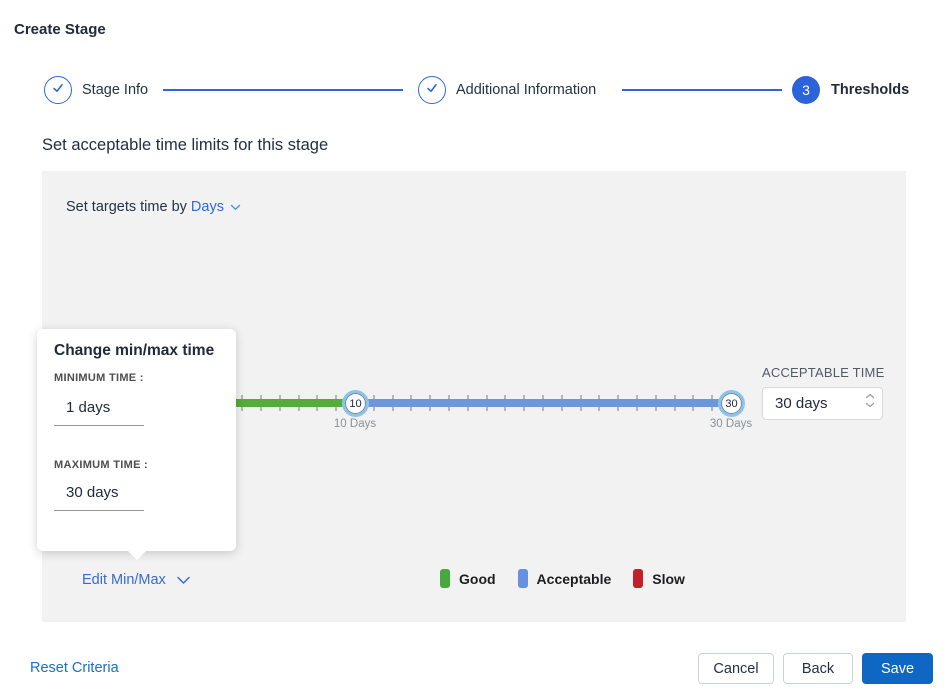 This screenshot has width=947, height=699. I want to click on legend-item-slow: Slow, so click(659, 578).